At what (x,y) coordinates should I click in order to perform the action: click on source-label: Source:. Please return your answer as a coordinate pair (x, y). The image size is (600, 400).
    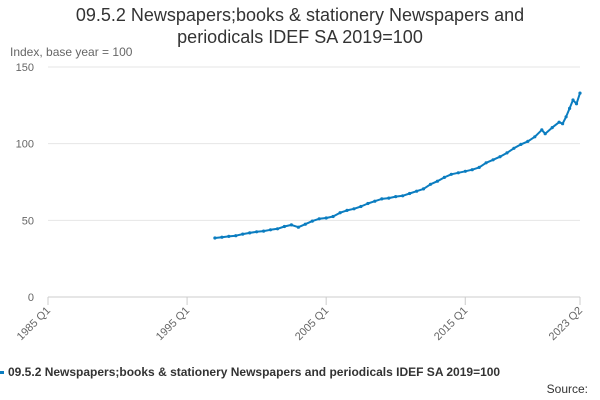
    Looking at the image, I should click on (567, 389).